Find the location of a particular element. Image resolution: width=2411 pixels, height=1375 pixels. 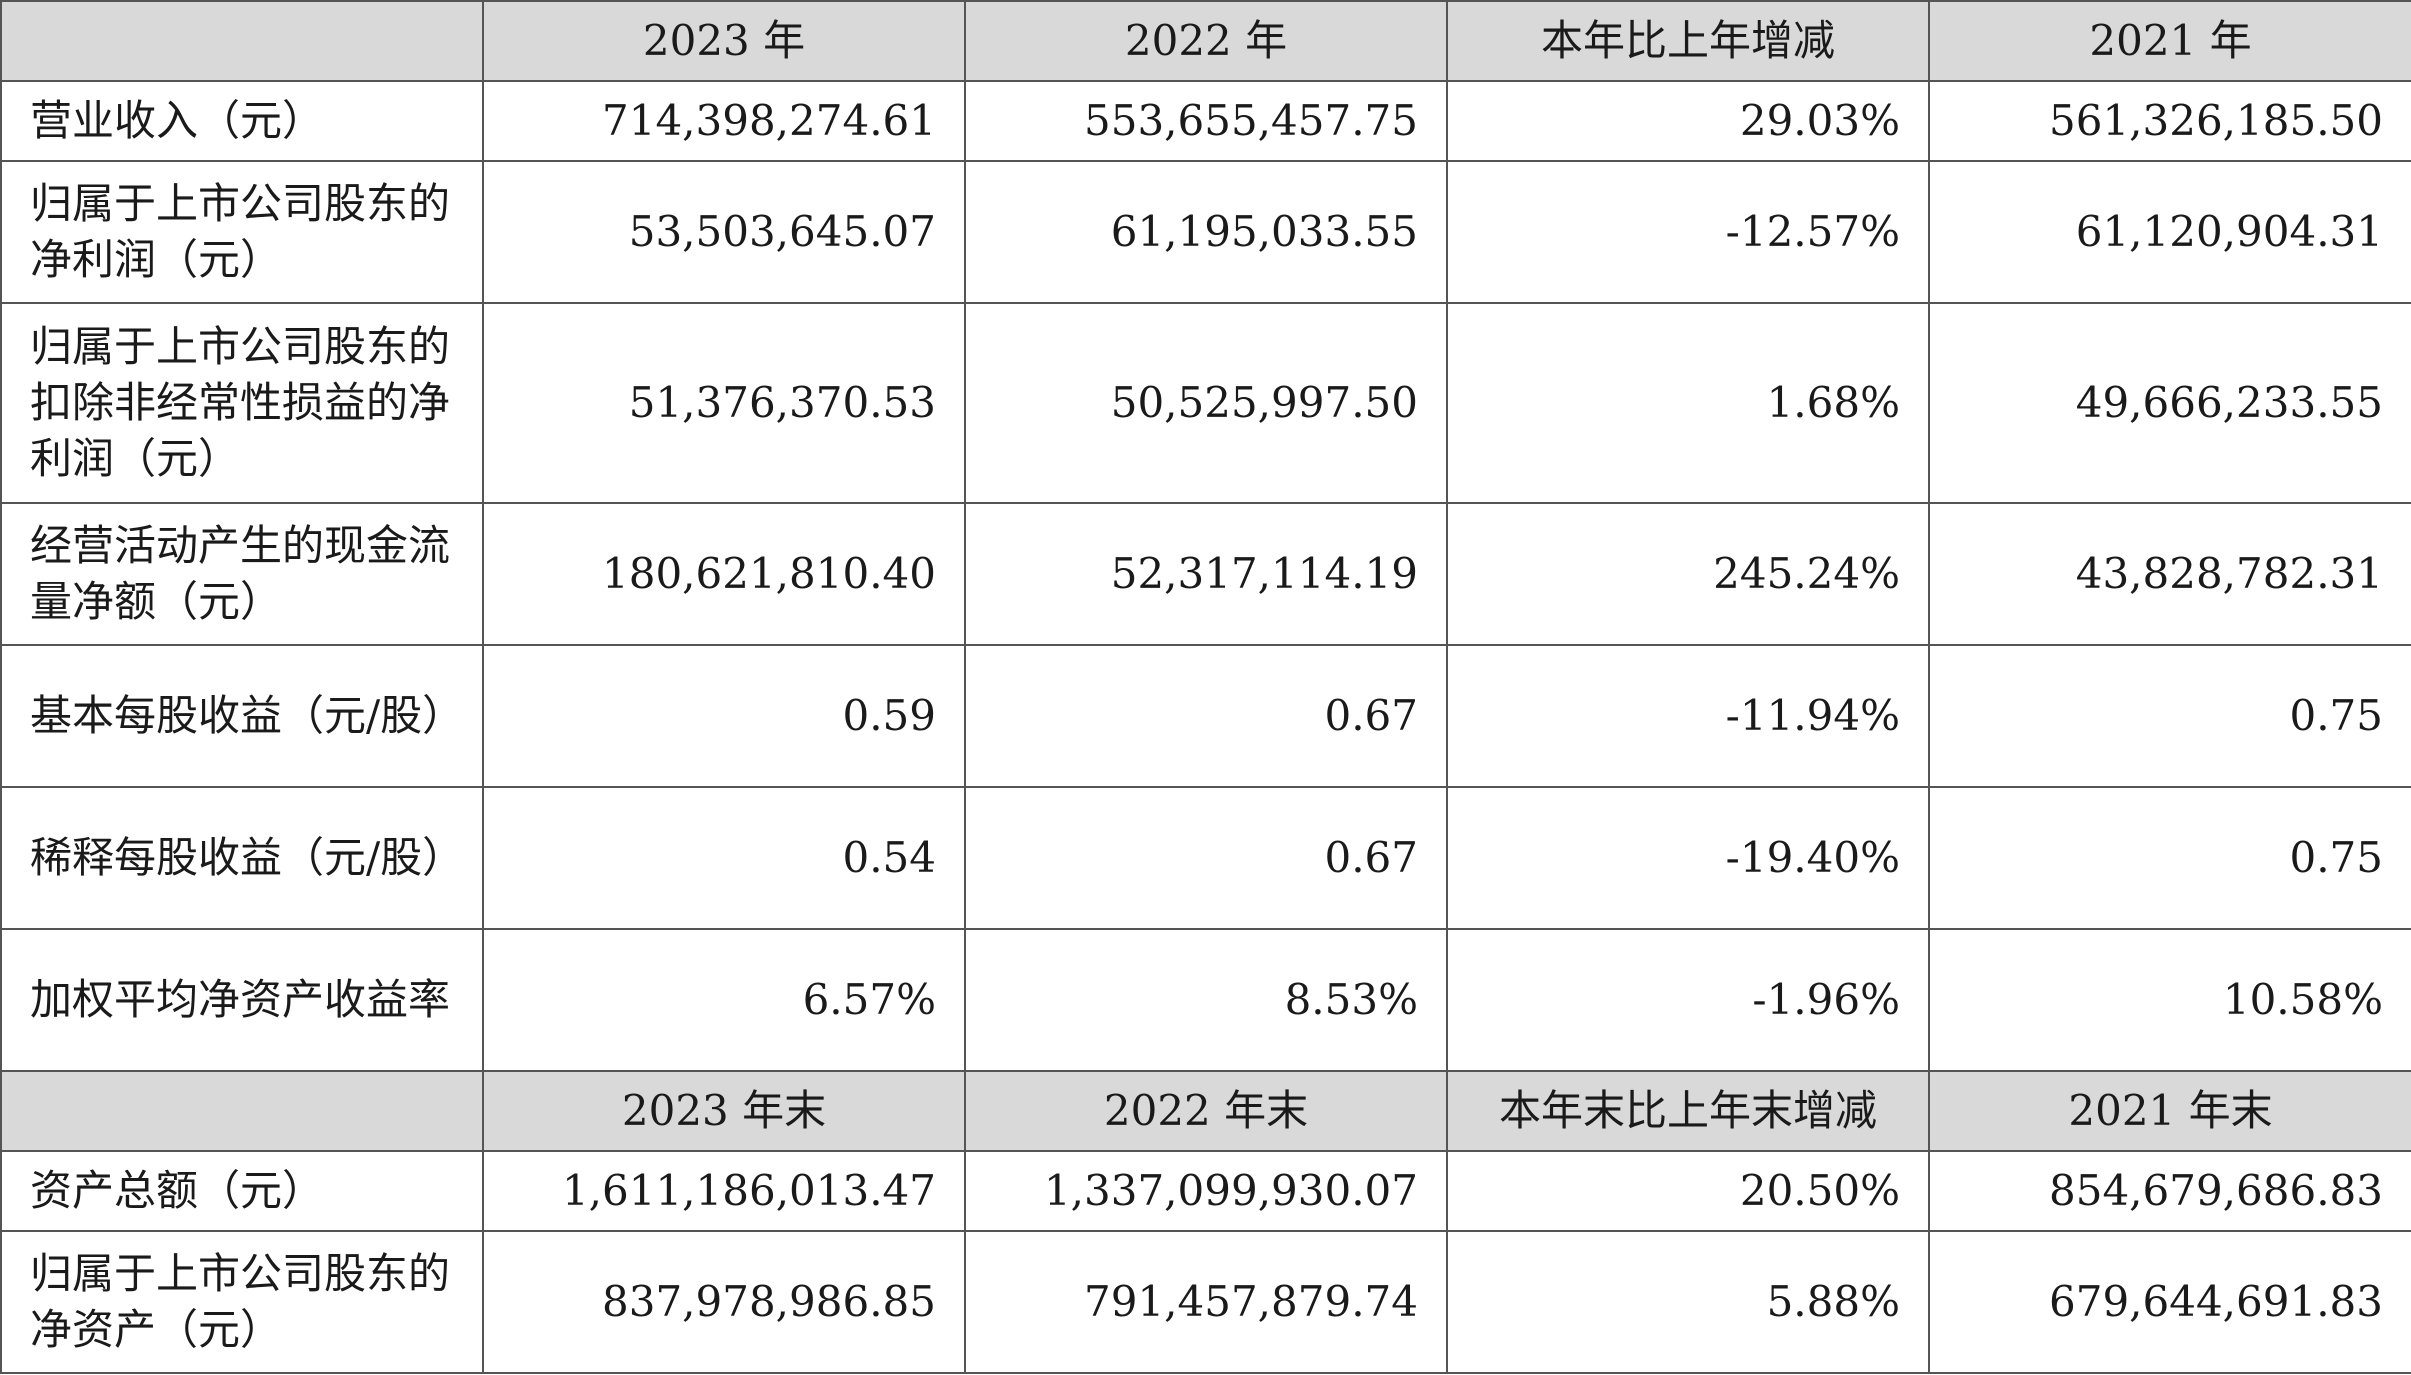

row-label: 经营活动产生的现金流量净额（元） is located at coordinates (242, 574).